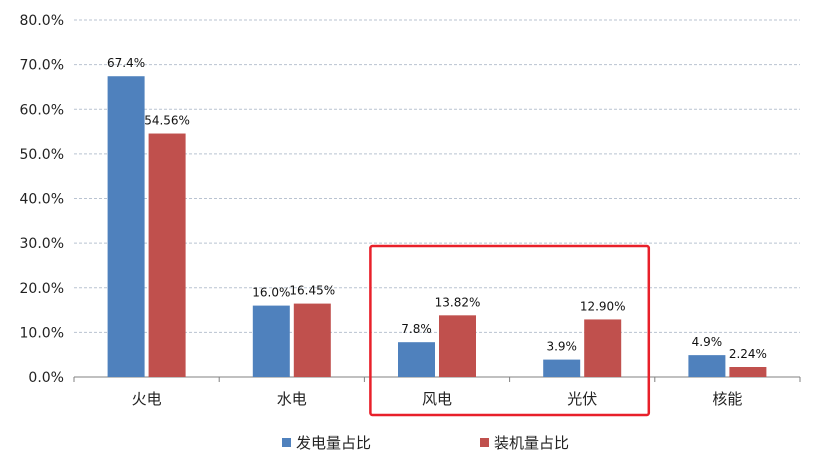 The image size is (813, 460). Describe the element at coordinates (167, 121) in the screenshot. I see `data-label: 54.56%` at that location.